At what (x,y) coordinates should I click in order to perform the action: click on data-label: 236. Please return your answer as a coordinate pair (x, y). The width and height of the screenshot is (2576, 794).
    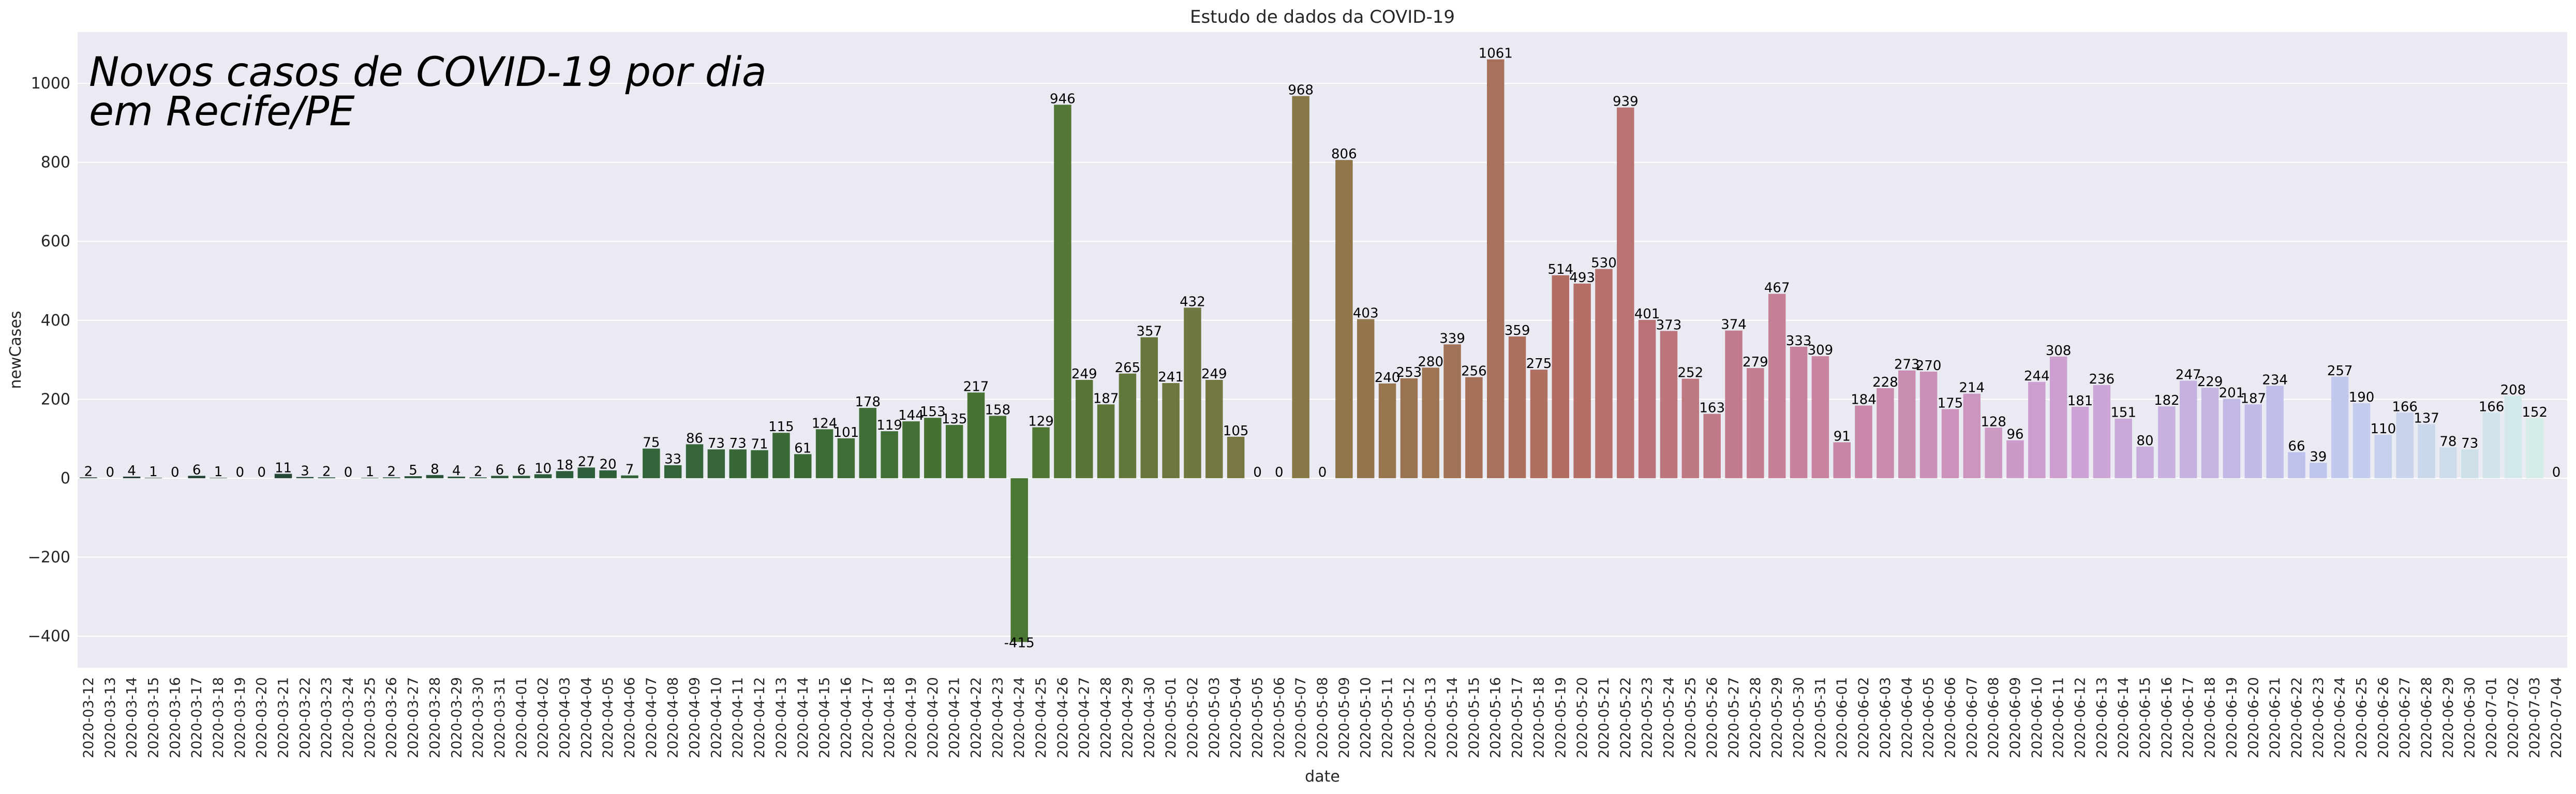
    Looking at the image, I should click on (2102, 380).